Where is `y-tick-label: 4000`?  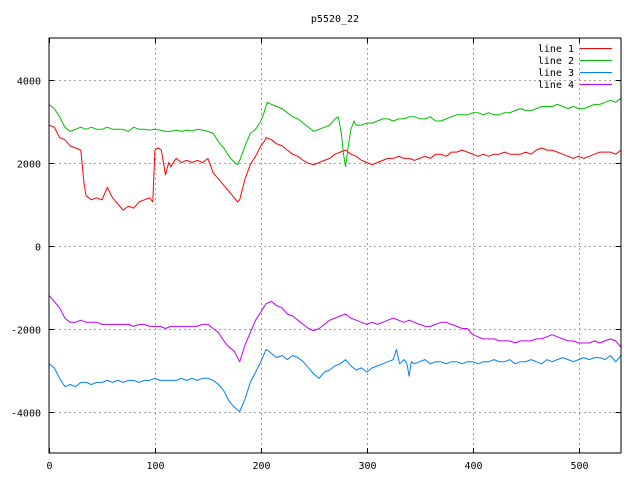
y-tick-label: 4000 is located at coordinates (29, 82).